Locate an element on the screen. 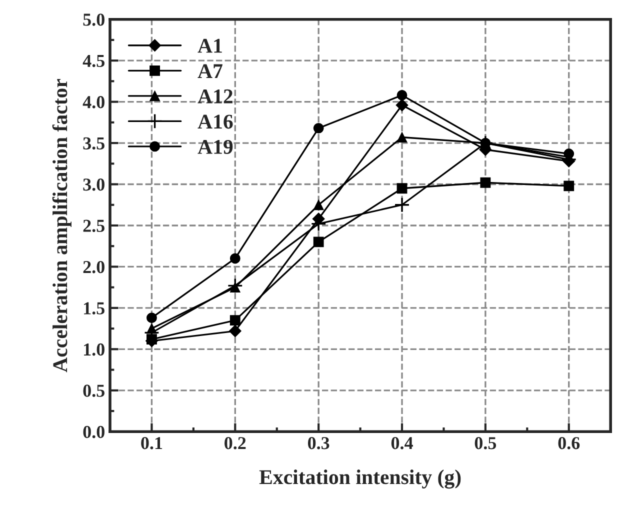  x-tick-label: 0.3 is located at coordinates (319, 443).